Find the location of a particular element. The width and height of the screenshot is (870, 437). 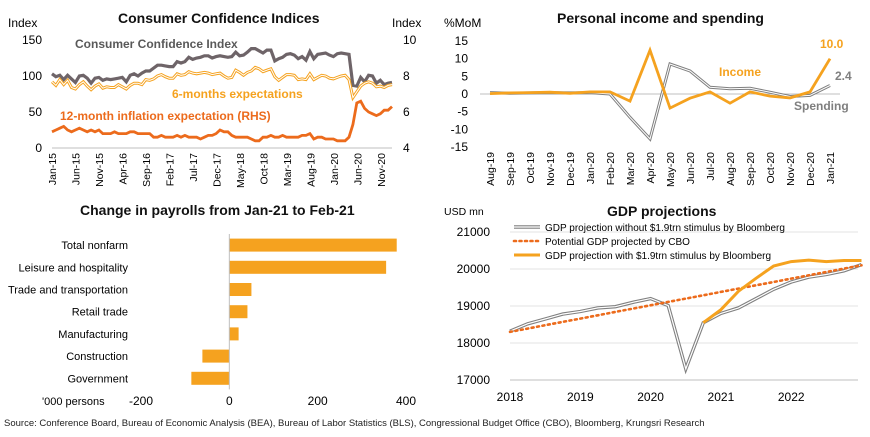

series-line-gdp-without-stimulus is located at coordinates (686, 318).